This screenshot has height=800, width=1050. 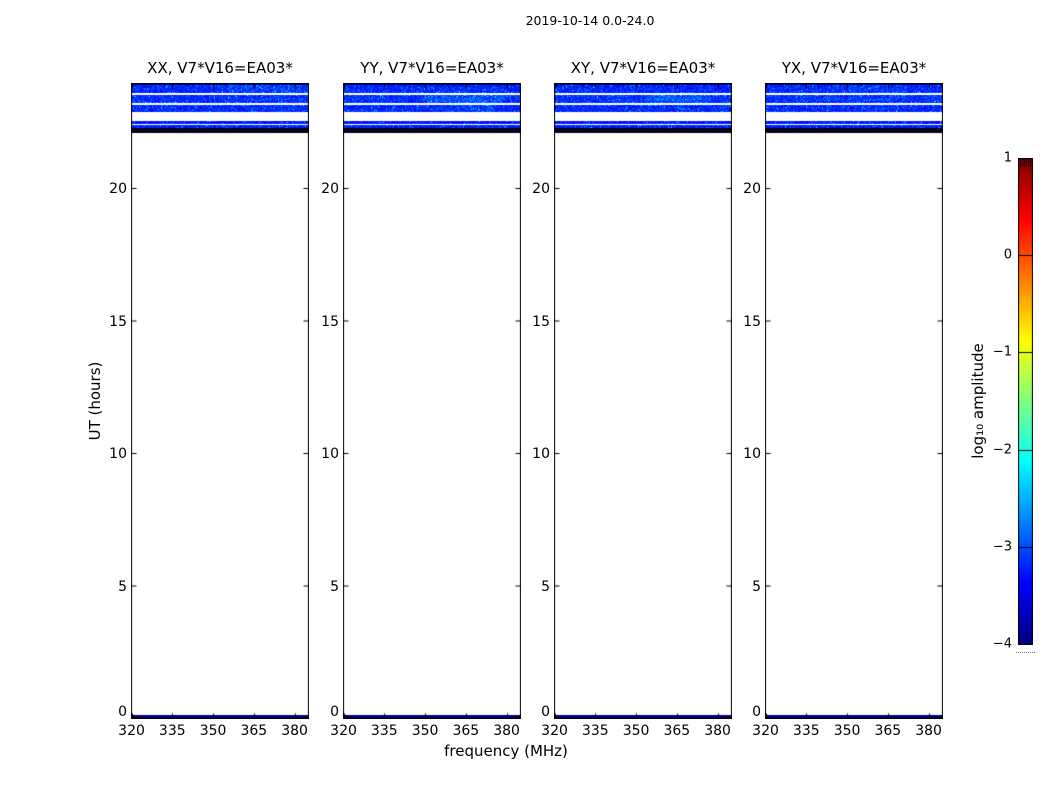 I want to click on heatmap-panel-yy, so click(x=432, y=401).